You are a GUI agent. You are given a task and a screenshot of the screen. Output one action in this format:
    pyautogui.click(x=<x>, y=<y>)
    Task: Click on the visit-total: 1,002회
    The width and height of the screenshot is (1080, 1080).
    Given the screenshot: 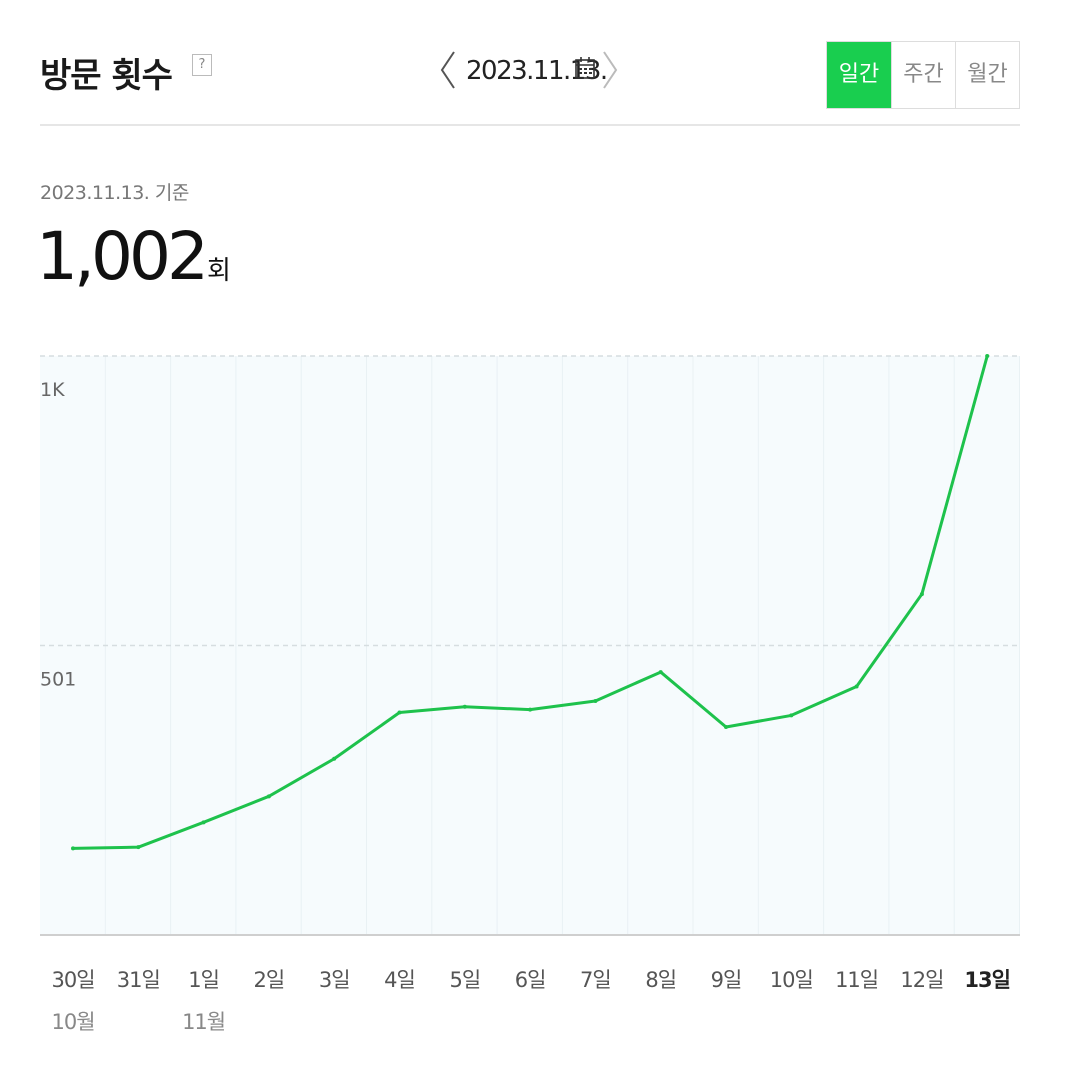 What is the action you would take?
    pyautogui.click(x=133, y=256)
    